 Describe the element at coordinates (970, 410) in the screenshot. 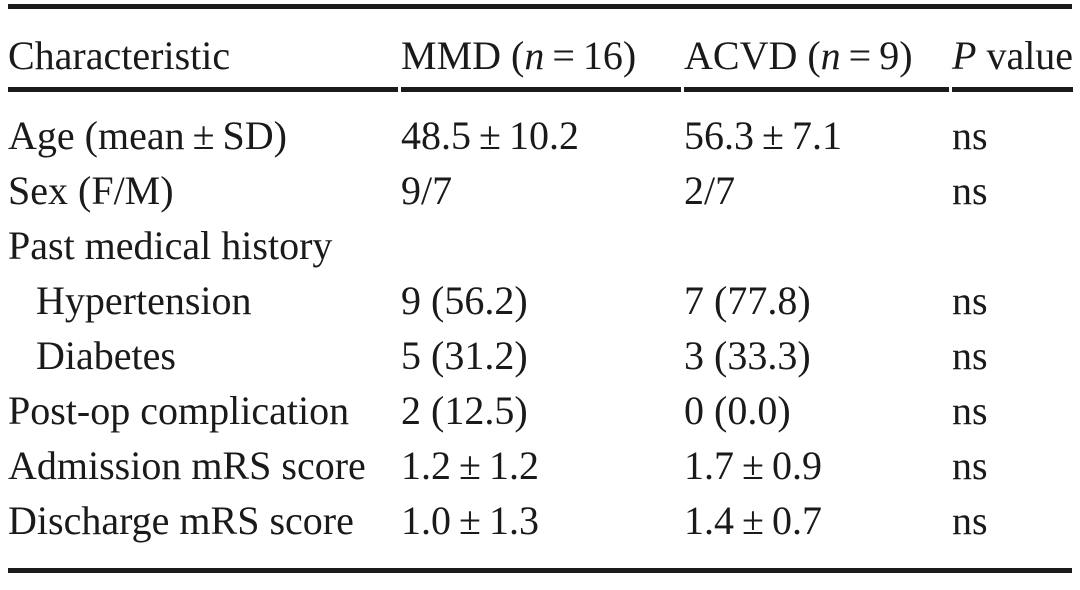

I see `cell-pvalue-postop-complication: ns` at that location.